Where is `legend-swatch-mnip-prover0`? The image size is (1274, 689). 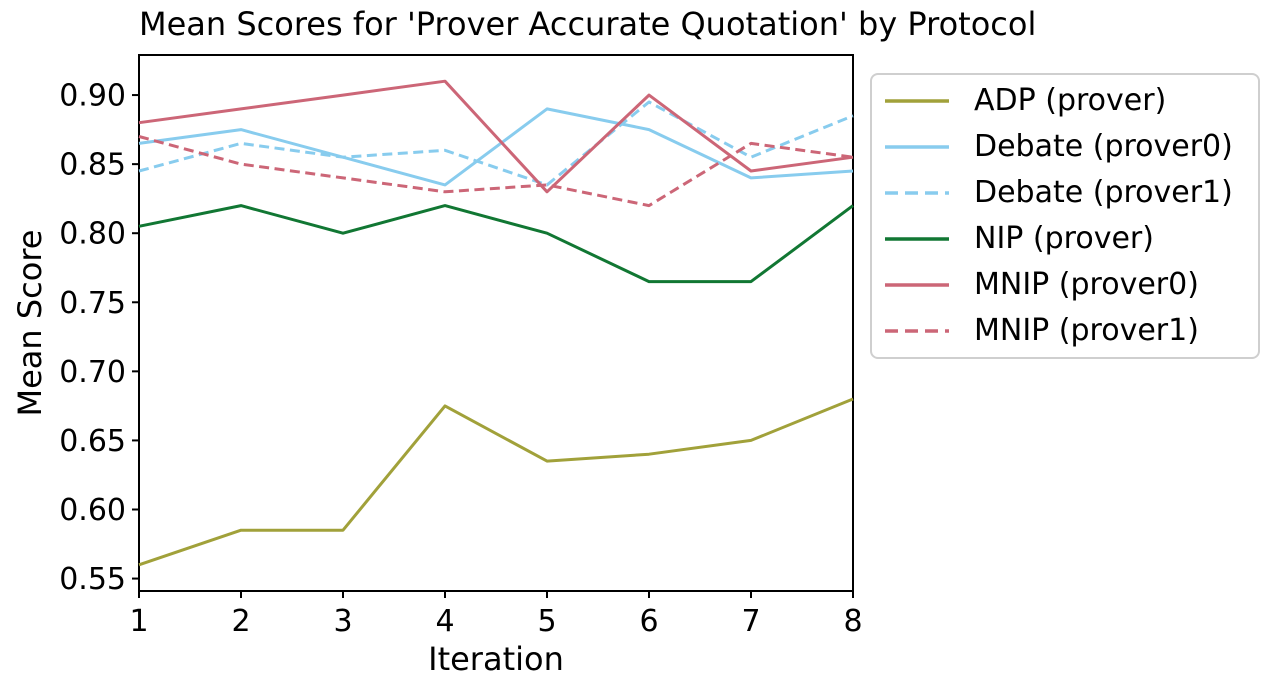
legend-swatch-mnip-prover0 is located at coordinates (917, 285).